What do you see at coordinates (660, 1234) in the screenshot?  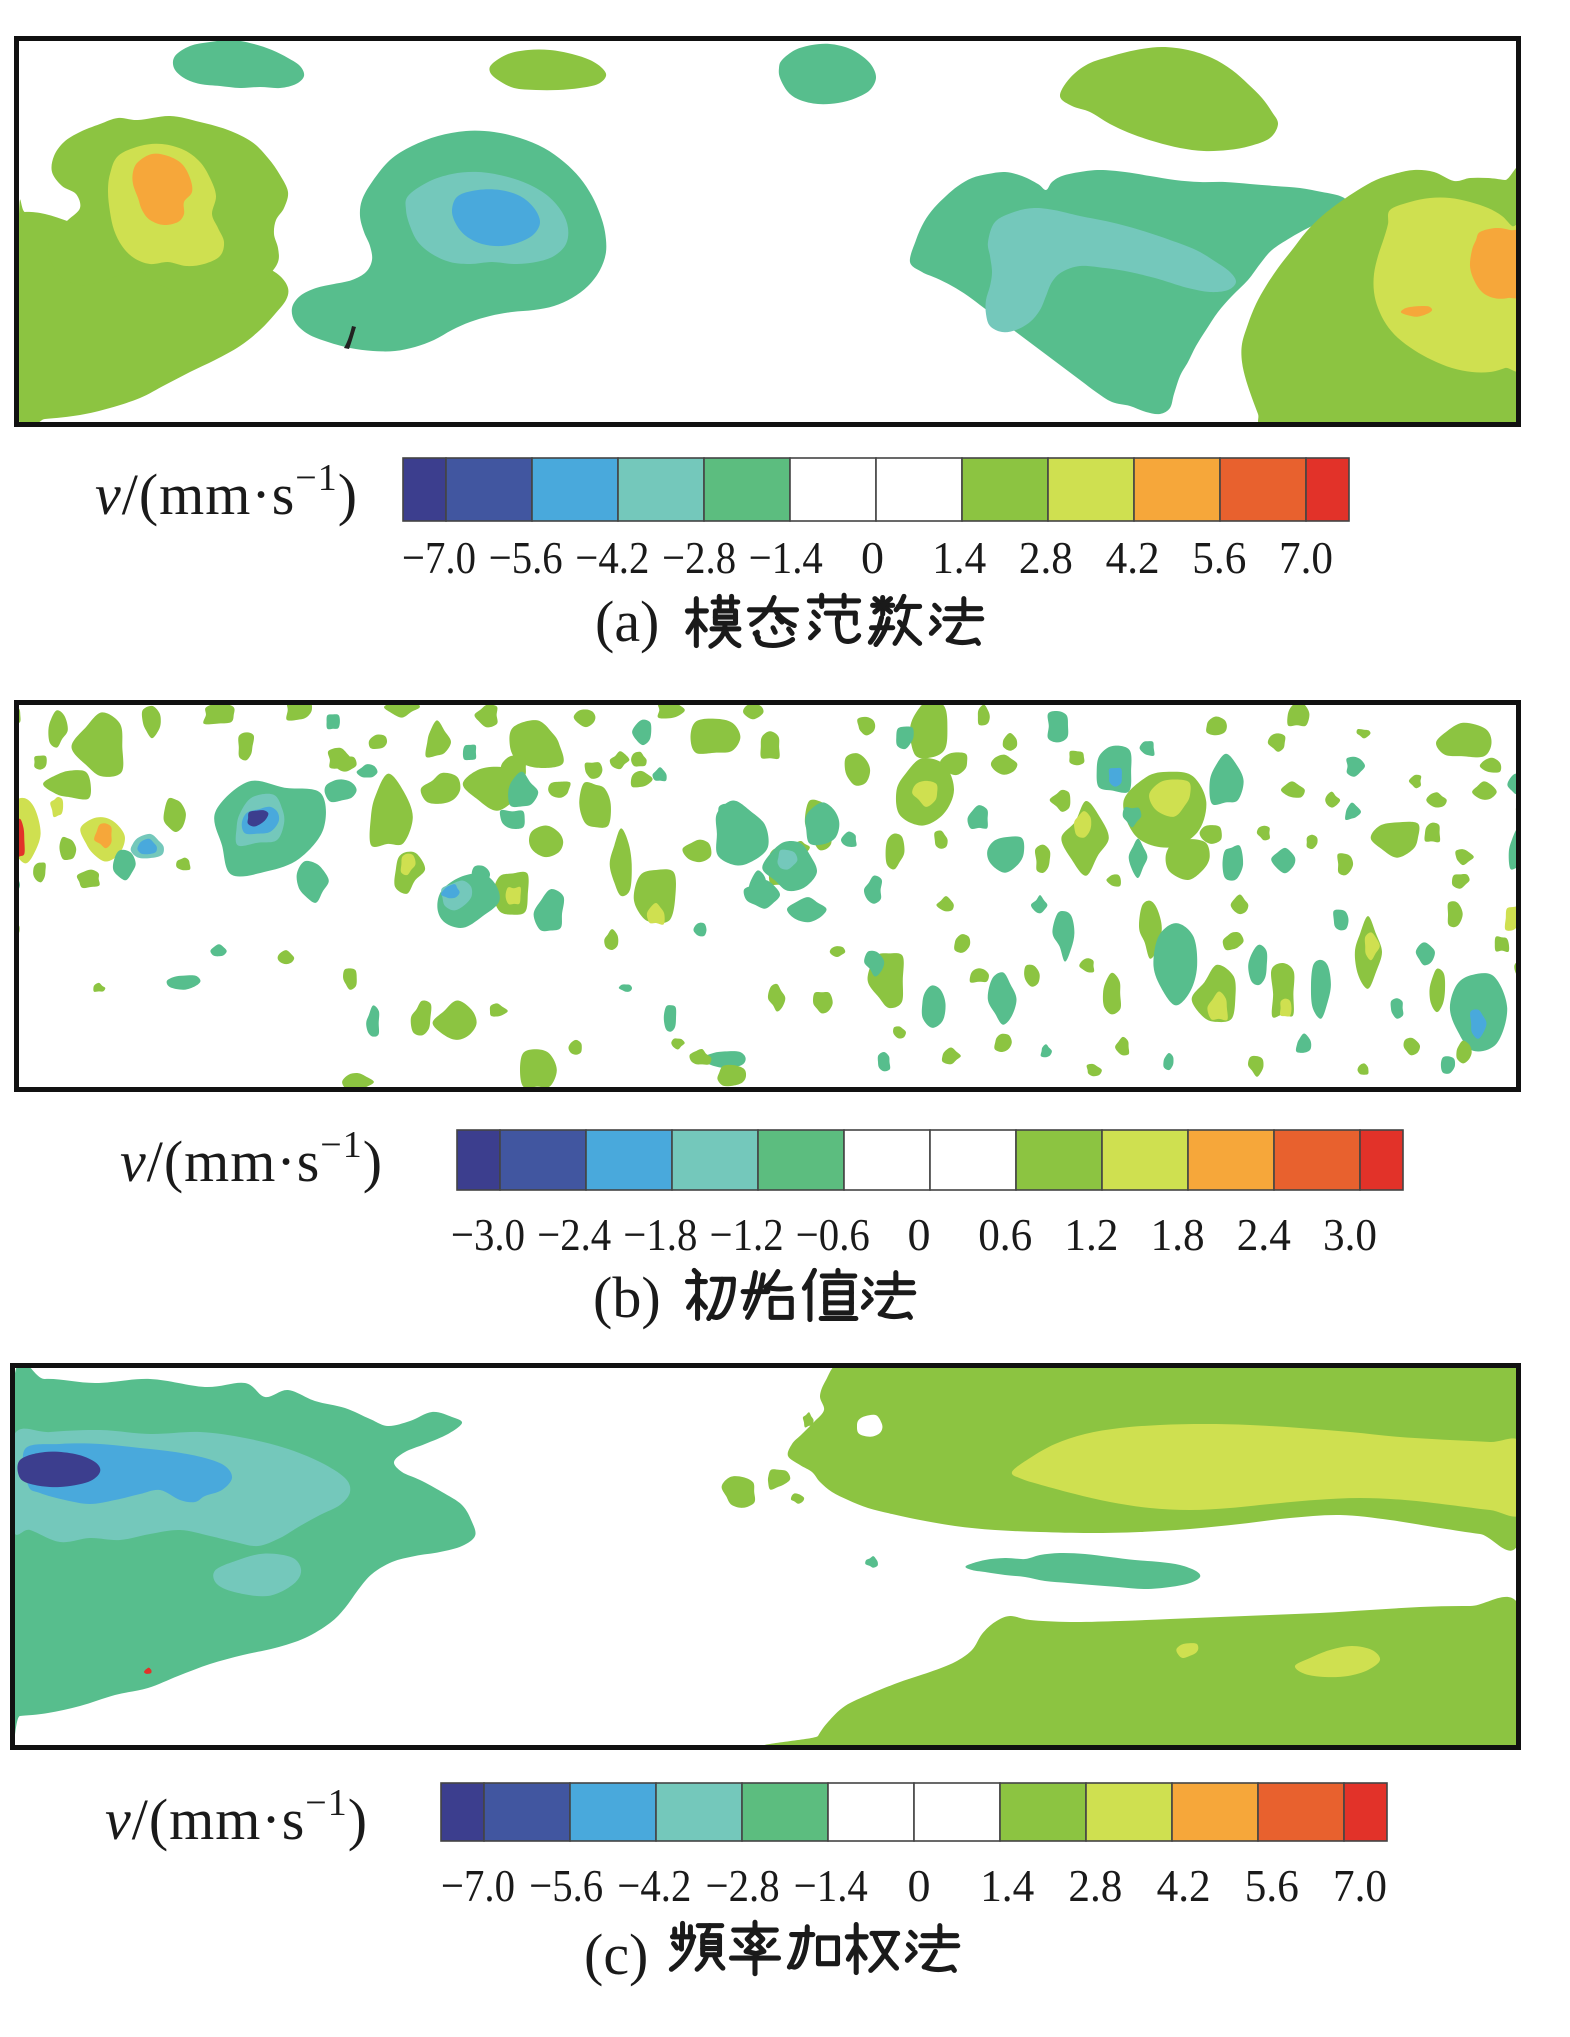 I see `svg-text: −1.8` at bounding box center [660, 1234].